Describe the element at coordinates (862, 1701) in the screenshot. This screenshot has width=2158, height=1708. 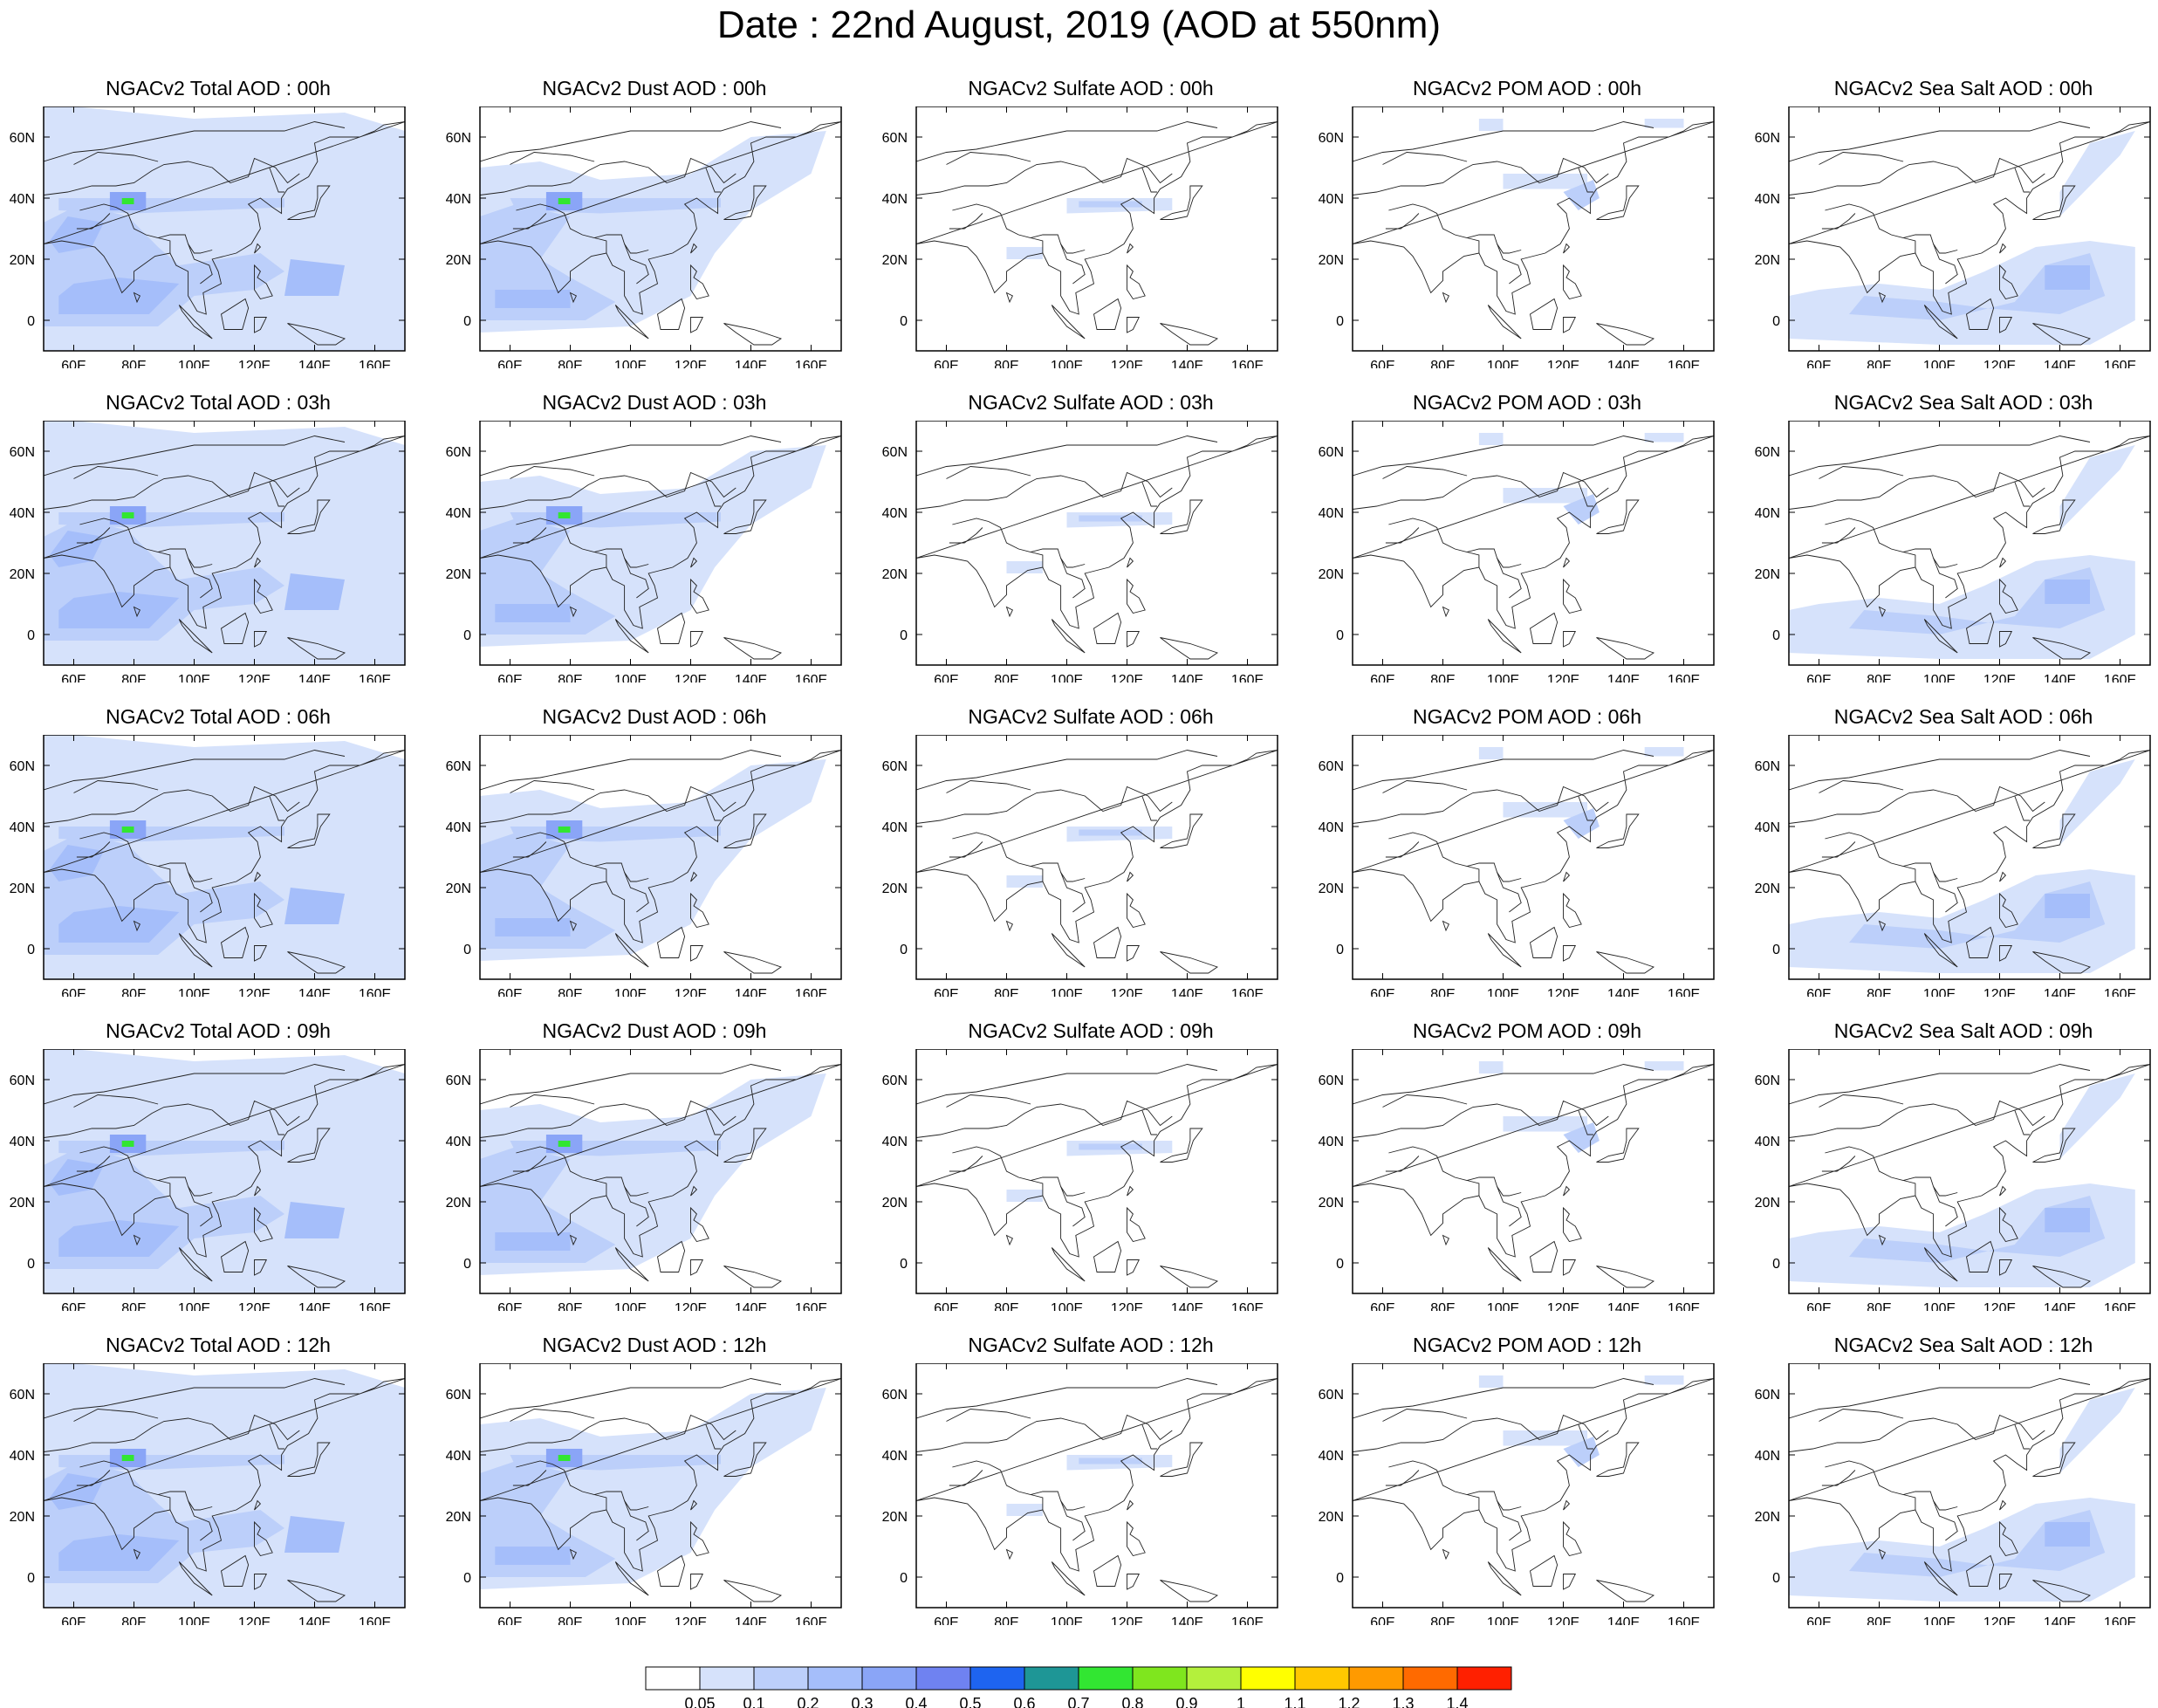
I see `colorbar-label: 0.3` at that location.